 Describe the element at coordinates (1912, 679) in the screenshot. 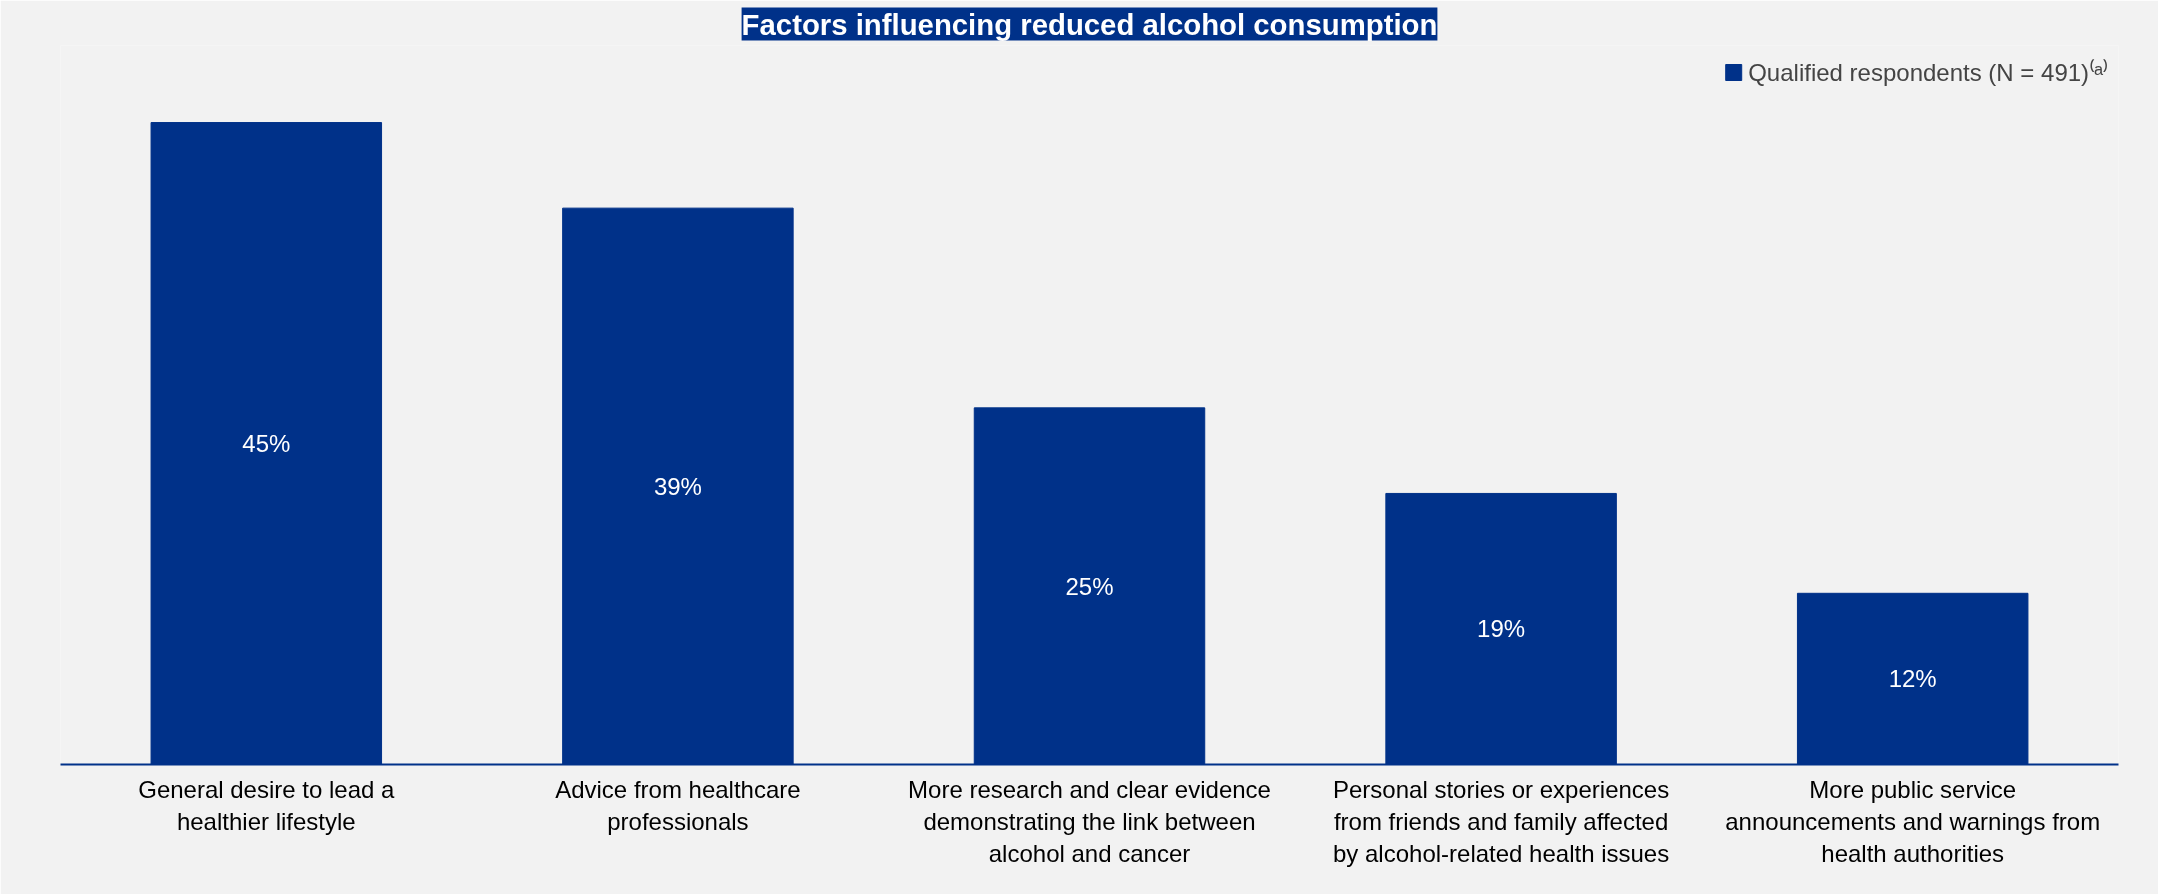

I see `data-label: 12%` at that location.